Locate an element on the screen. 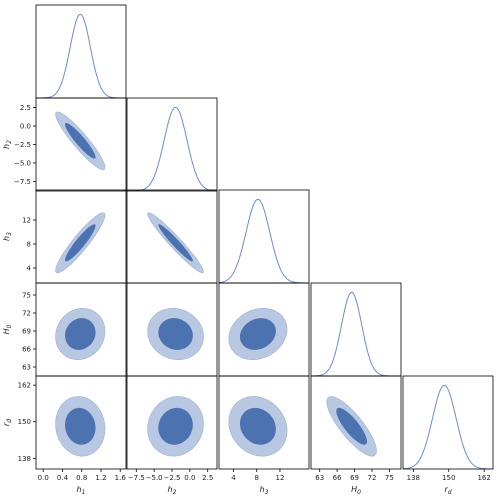 The width and height of the screenshot is (499, 499). x-tick-label-rd: 150 is located at coordinates (448, 478).